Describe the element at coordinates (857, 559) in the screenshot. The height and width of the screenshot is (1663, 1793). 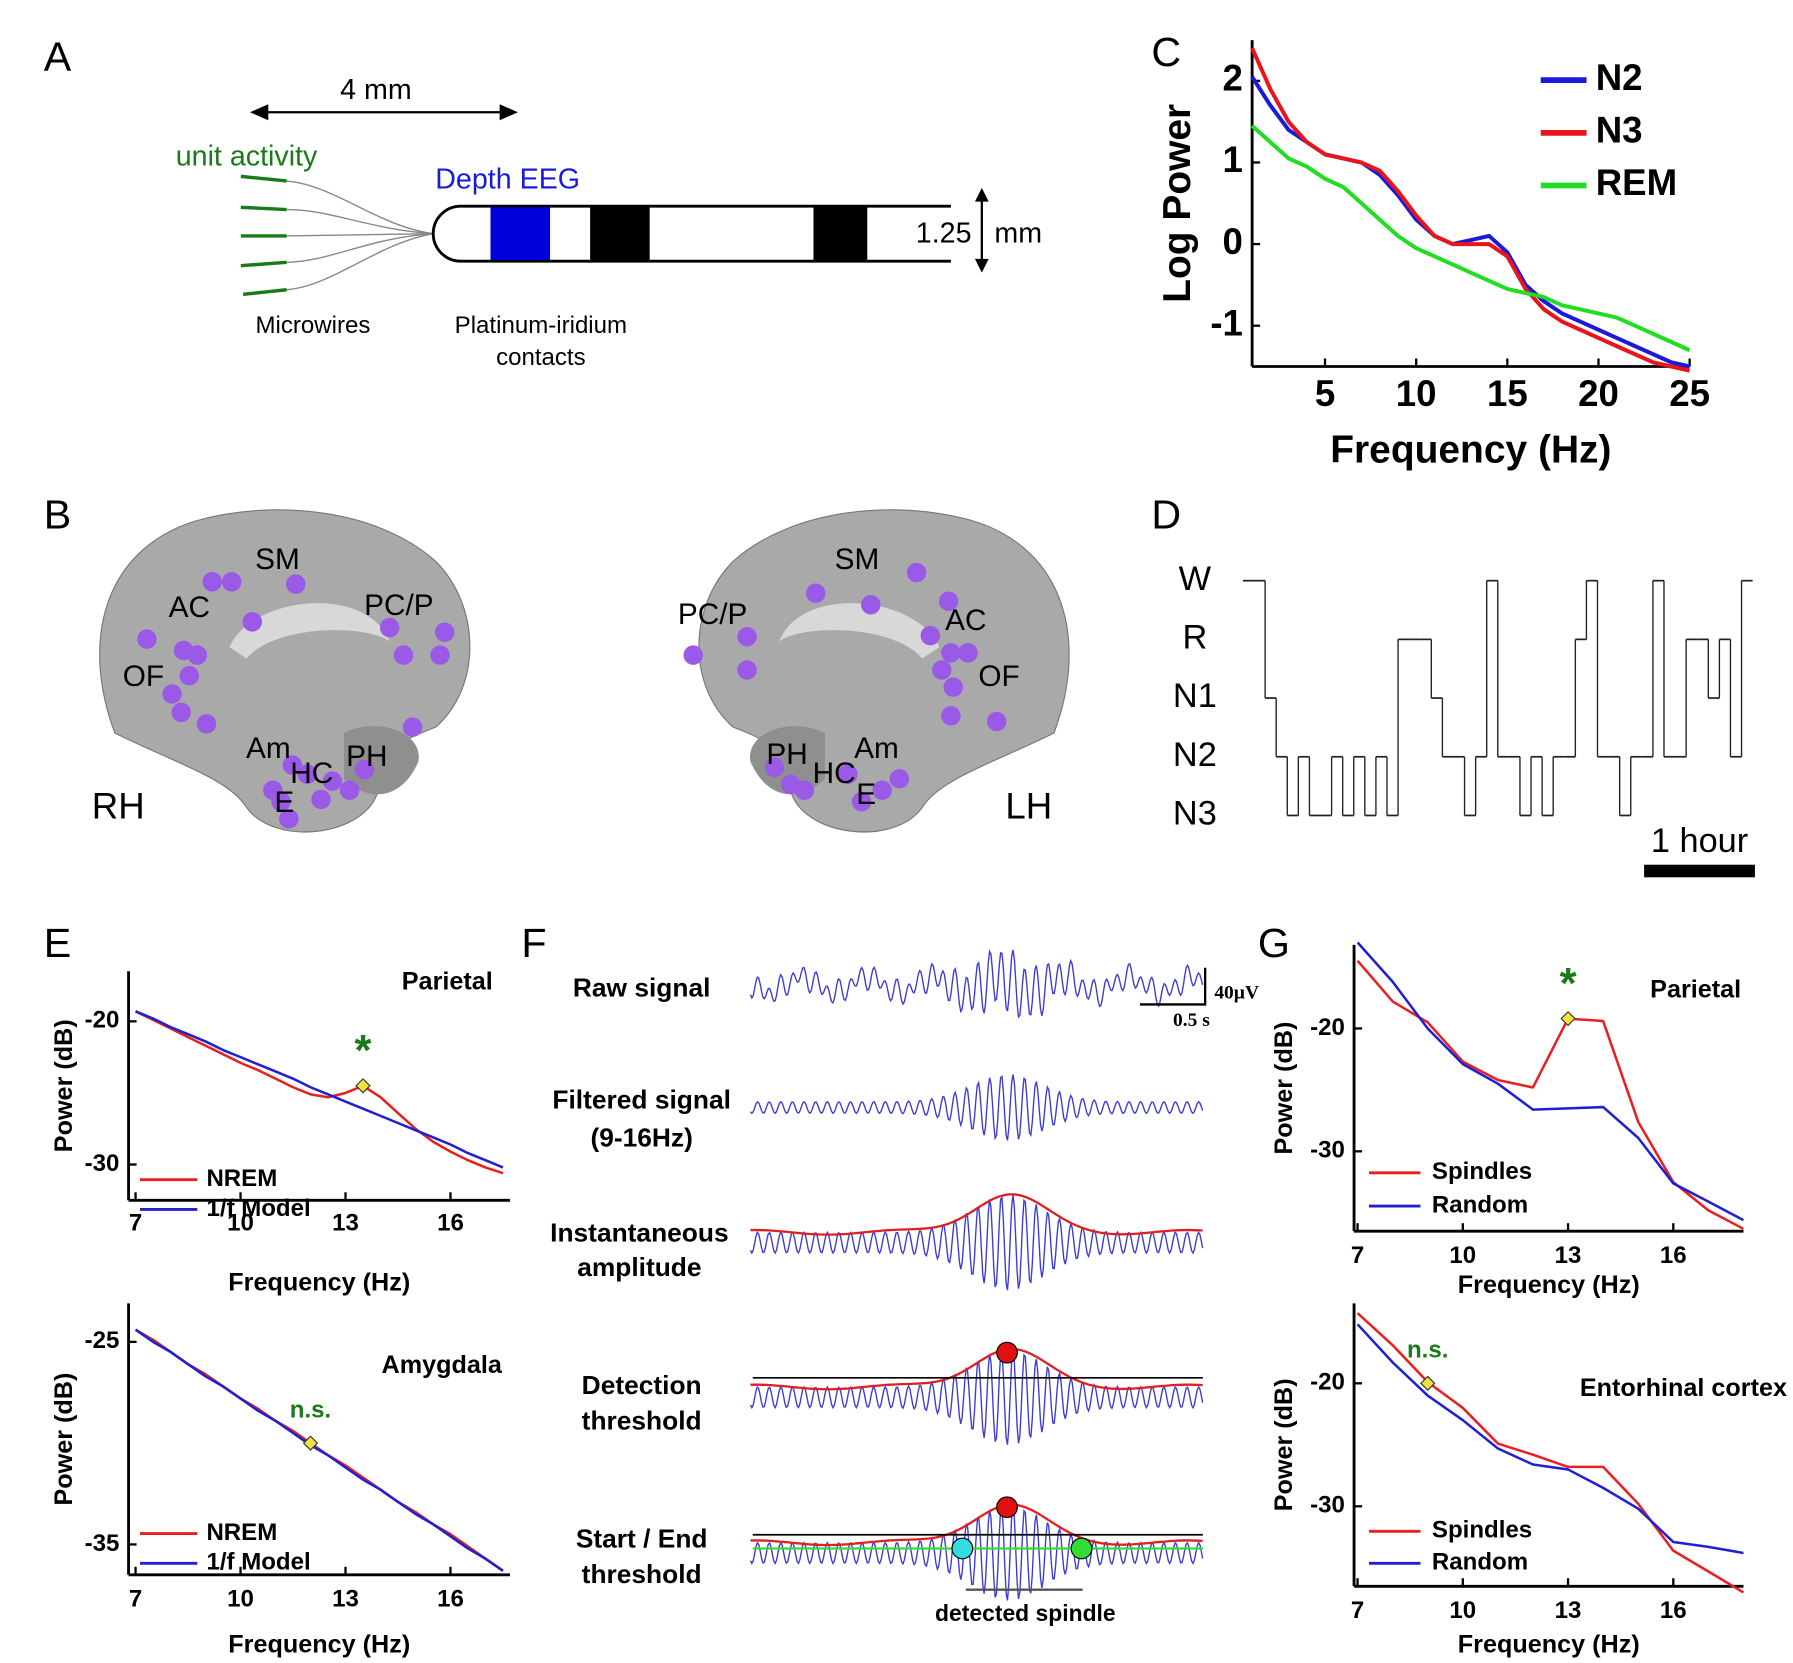
I see `region-label: SM` at that location.